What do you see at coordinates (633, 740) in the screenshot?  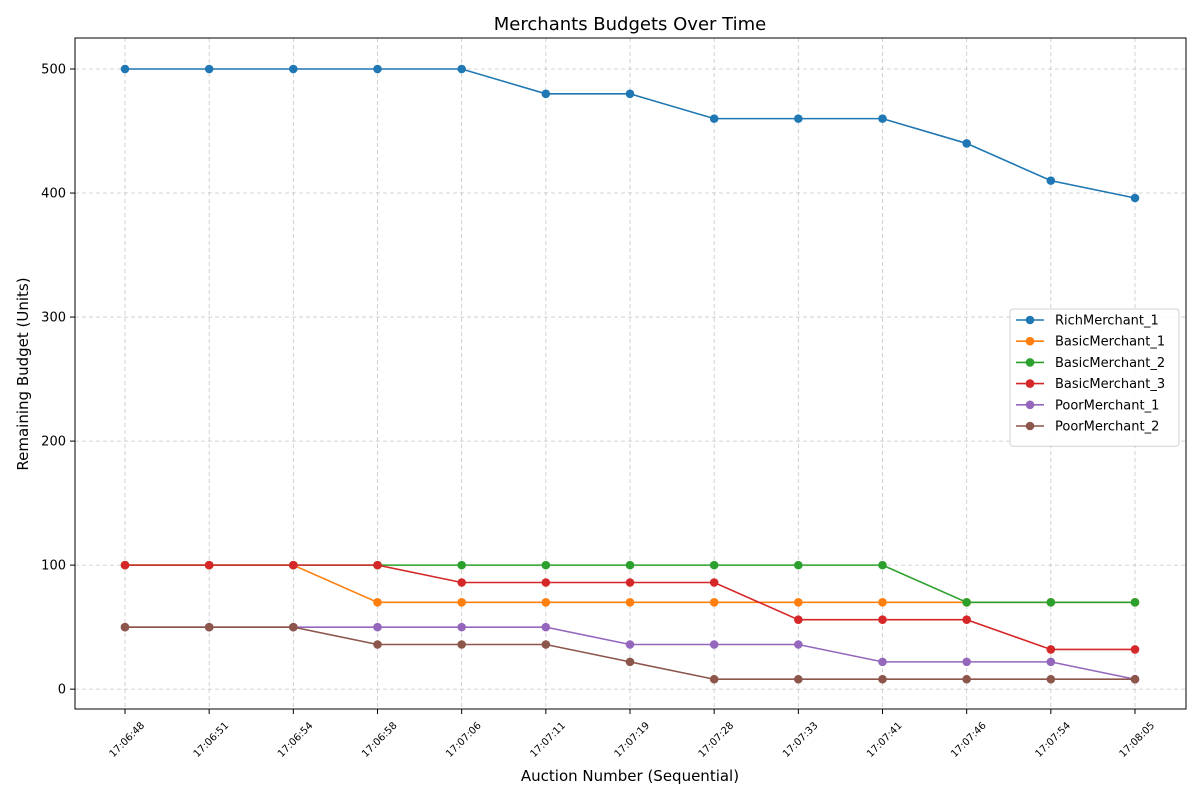 I see `x-tick-label: 17:07:19` at bounding box center [633, 740].